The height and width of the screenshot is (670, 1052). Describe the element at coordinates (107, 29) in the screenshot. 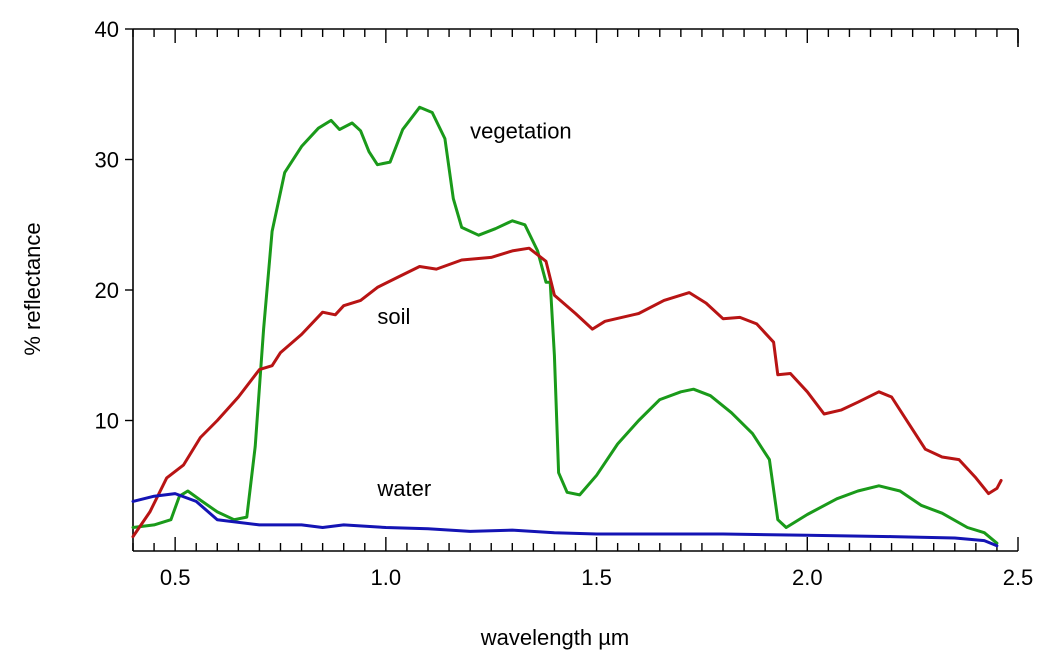

I see `y-tick-label: 40` at that location.